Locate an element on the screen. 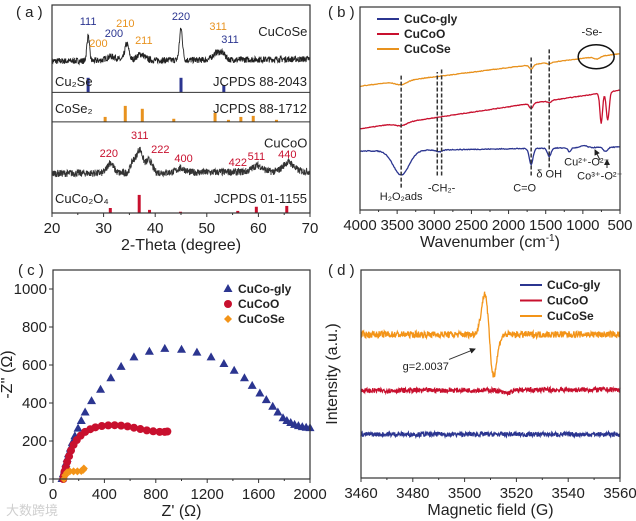 The width and height of the screenshot is (636, 521). x-axis-label: Magnetic field (G) is located at coordinates (490, 510).